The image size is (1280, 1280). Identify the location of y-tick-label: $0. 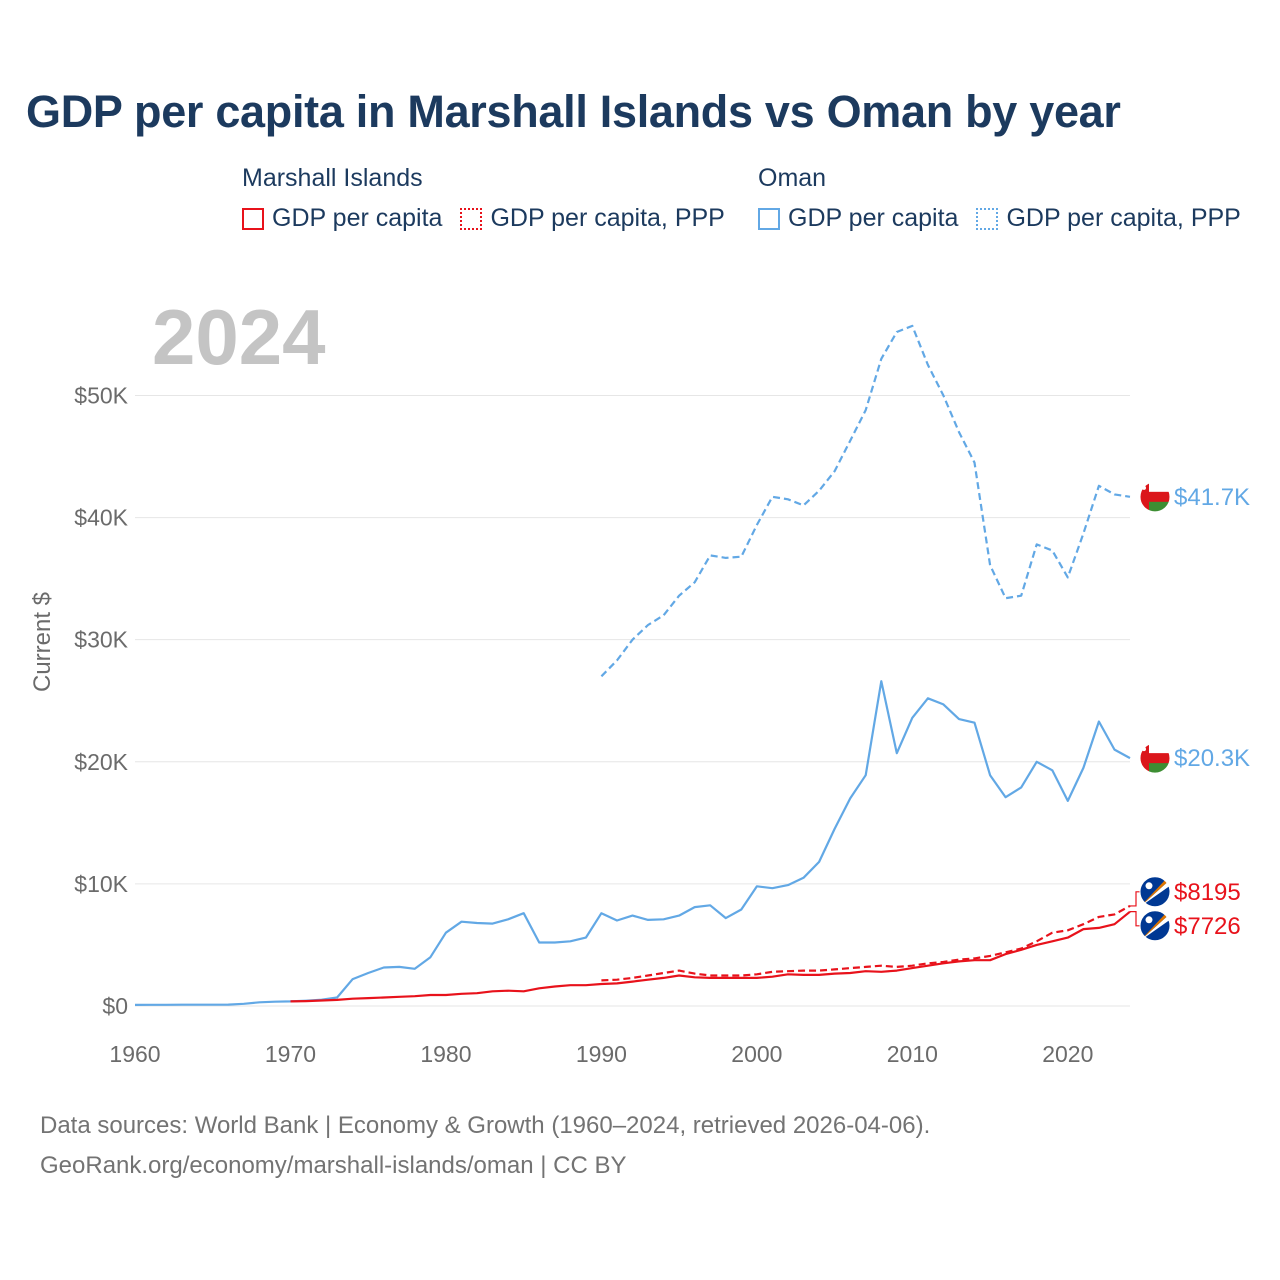
(115, 1006).